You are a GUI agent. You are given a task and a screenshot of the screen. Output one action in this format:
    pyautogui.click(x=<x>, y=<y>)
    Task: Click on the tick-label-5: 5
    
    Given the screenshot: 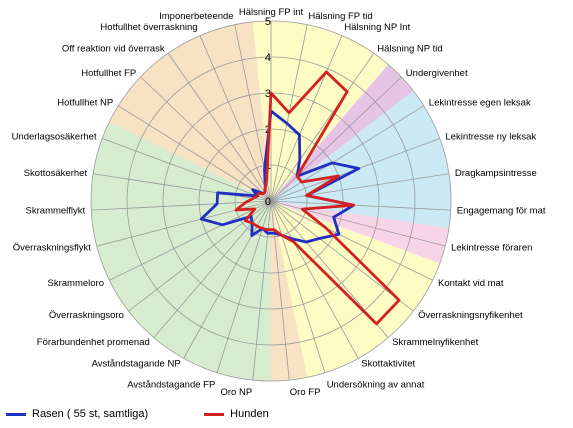 What is the action you would take?
    pyautogui.click(x=268, y=22)
    